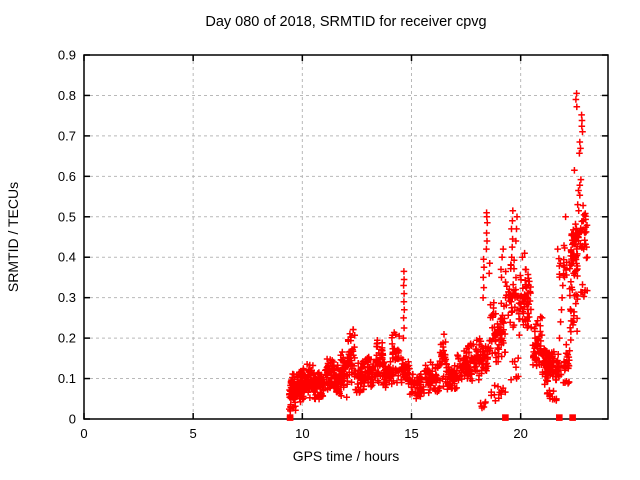 The width and height of the screenshot is (640, 480). I want to click on x-tick-label: 0, so click(83, 433).